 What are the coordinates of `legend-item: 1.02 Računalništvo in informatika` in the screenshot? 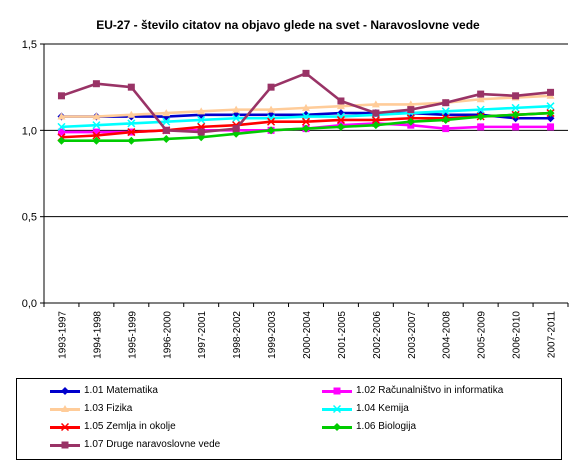 It's located at (412, 391).